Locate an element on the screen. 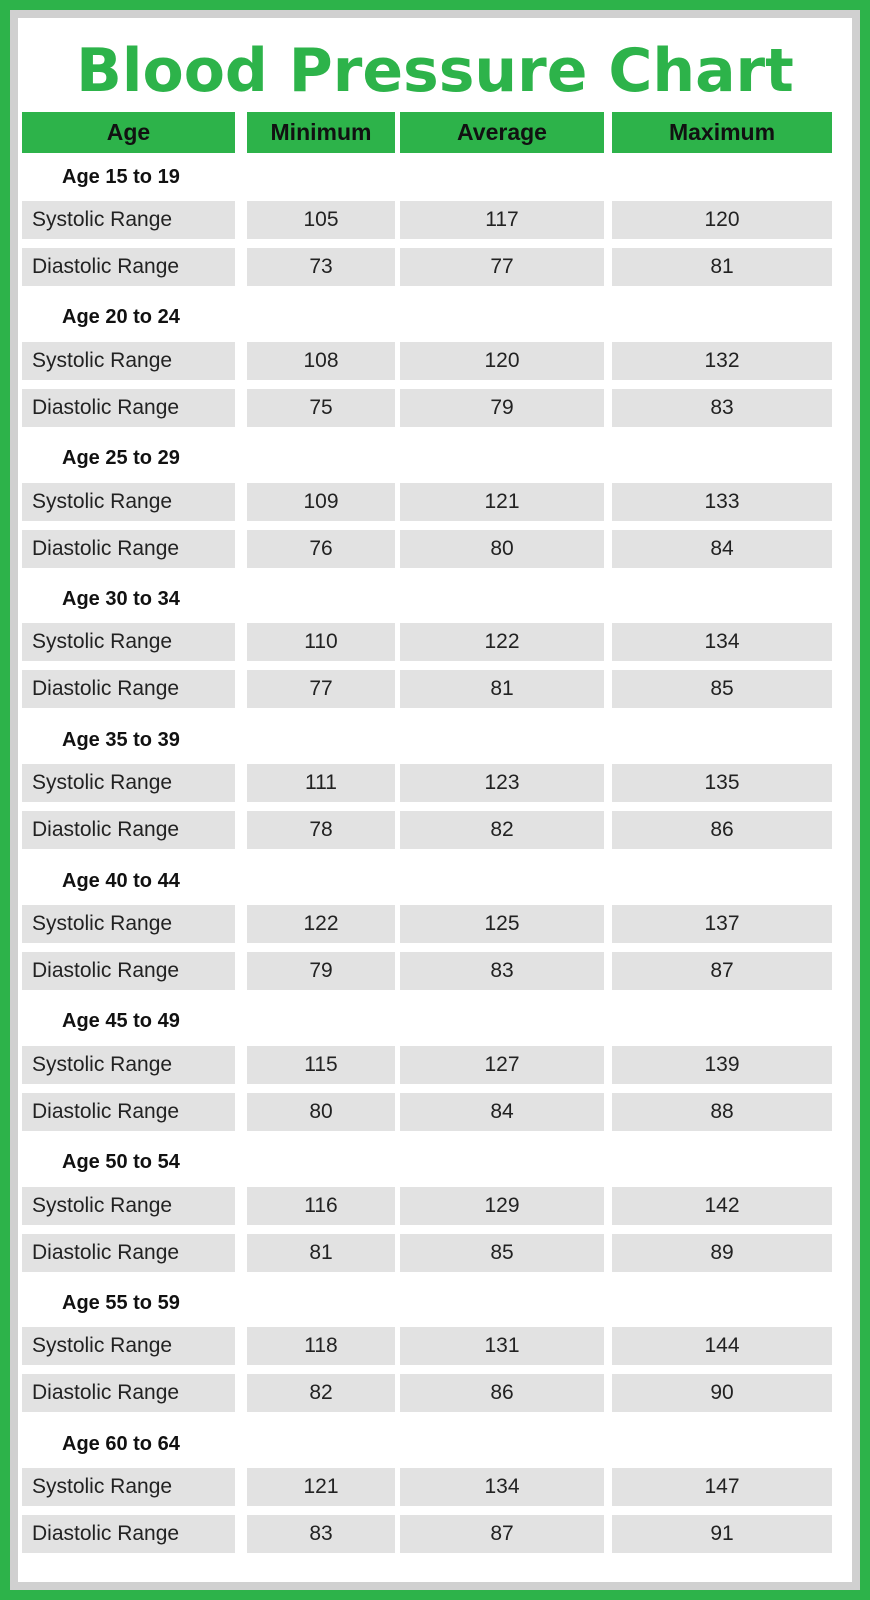 Image resolution: width=870 pixels, height=1600 pixels. value-cell: 132 is located at coordinates (722, 360).